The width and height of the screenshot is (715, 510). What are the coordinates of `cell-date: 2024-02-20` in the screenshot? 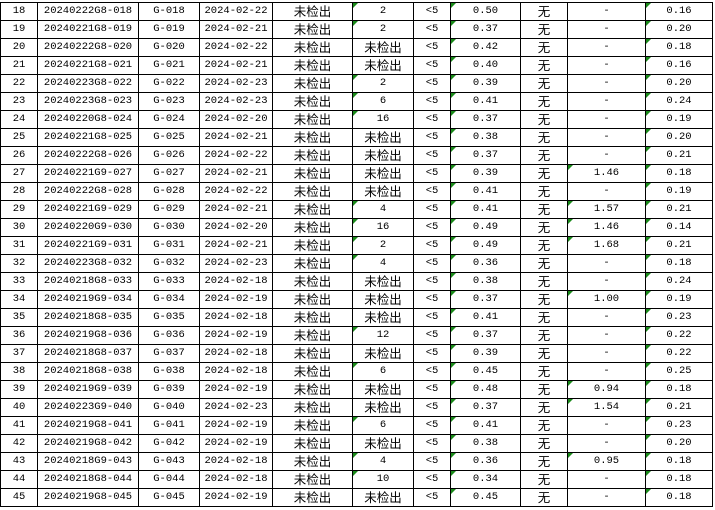 It's located at (236, 227).